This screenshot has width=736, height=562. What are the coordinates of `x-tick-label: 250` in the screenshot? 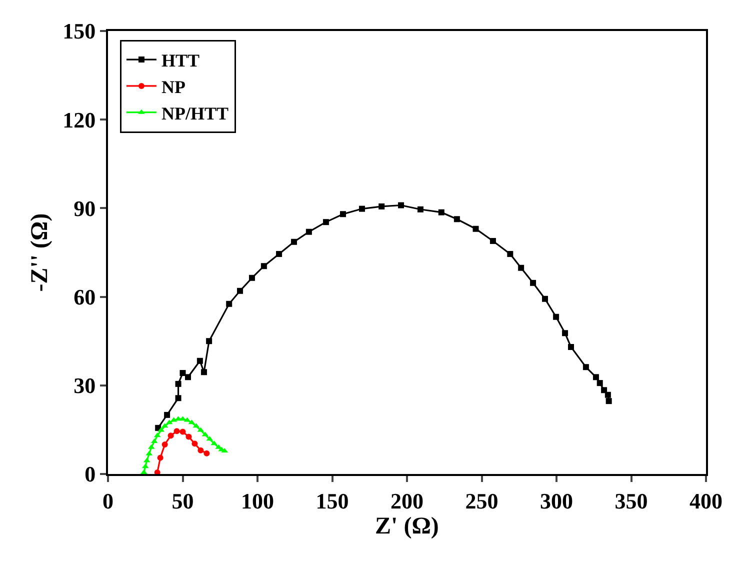 It's located at (481, 501).